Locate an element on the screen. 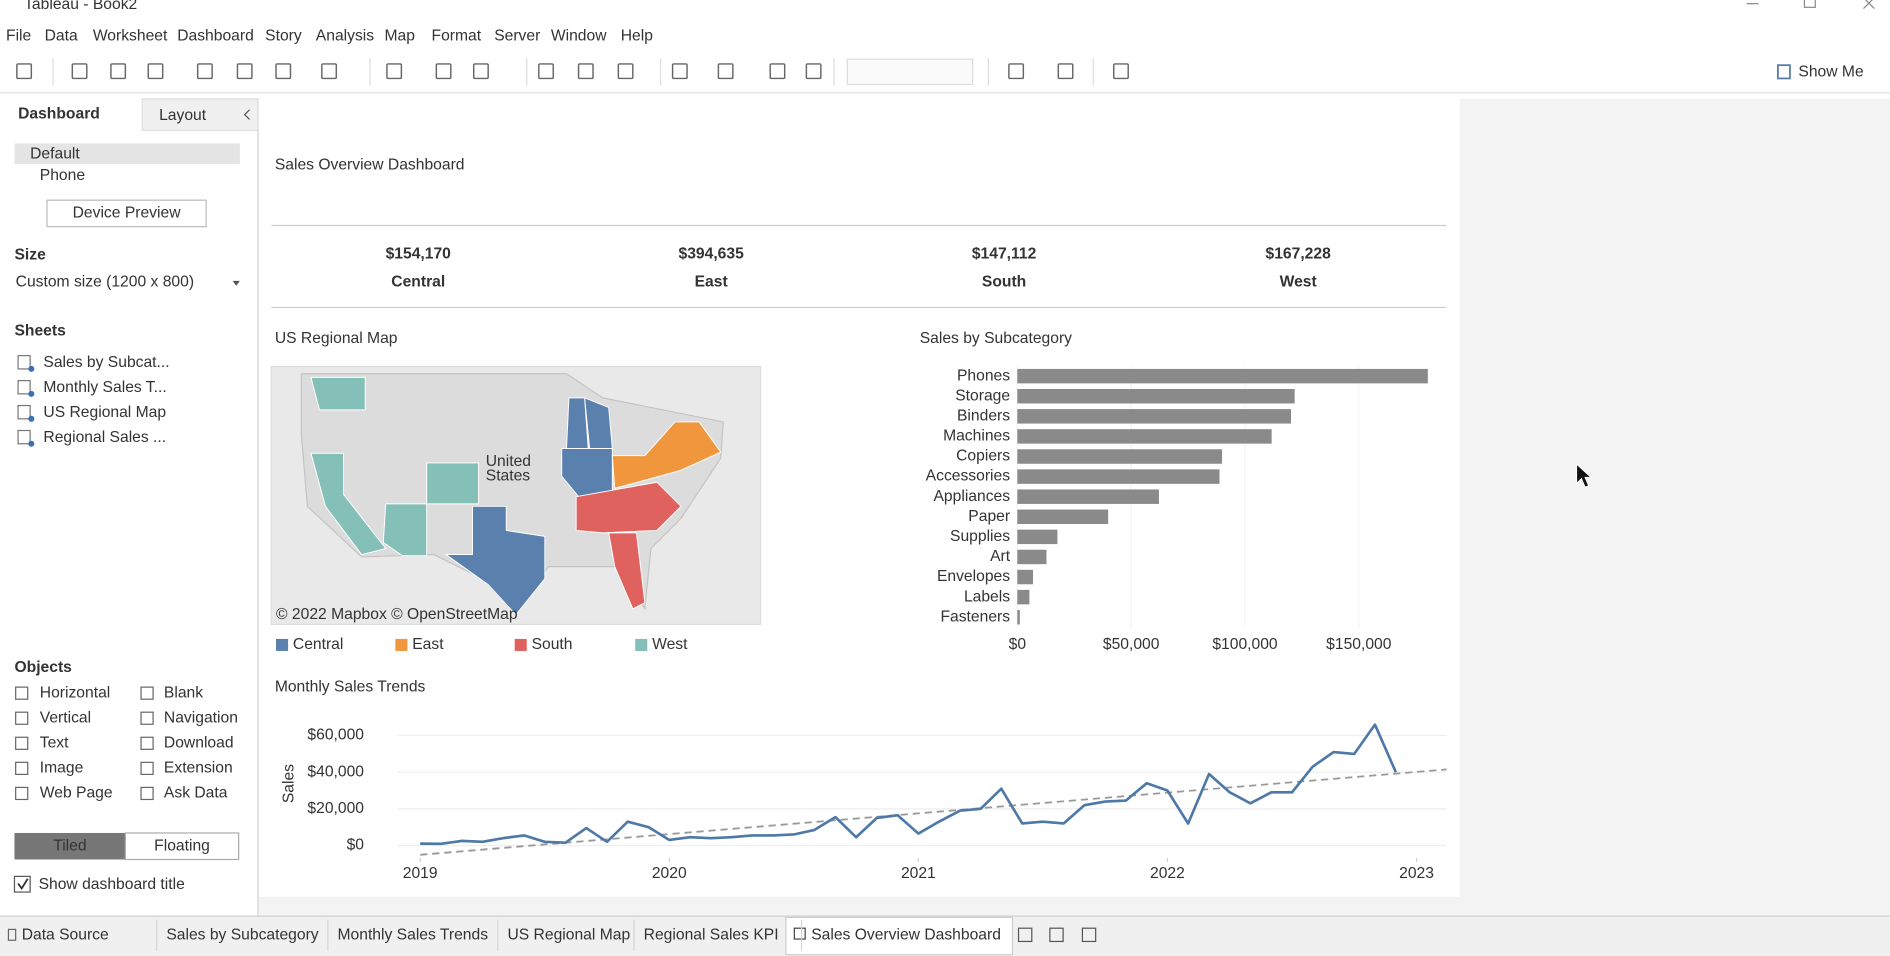  show-title-checkbox is located at coordinates (22, 884).